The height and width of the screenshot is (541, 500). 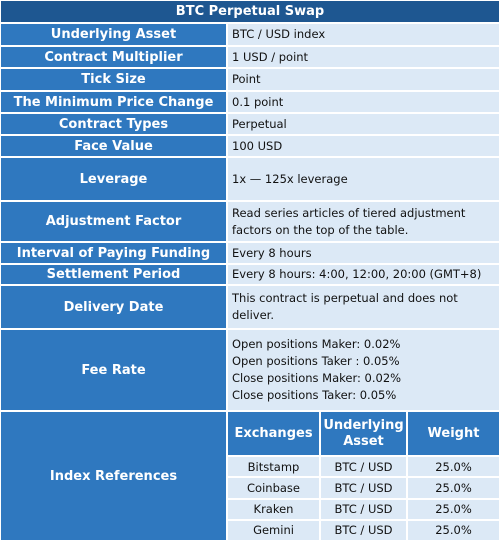 I want to click on row-label: Interval of Paying Funding, so click(x=113, y=253).